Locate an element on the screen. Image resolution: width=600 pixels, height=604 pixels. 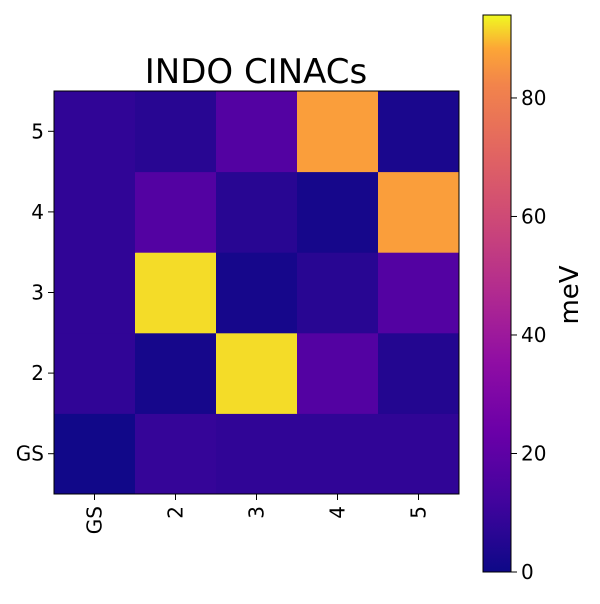
x-axis-ticks: GS 2 3 4 5 is located at coordinates (257, 514).